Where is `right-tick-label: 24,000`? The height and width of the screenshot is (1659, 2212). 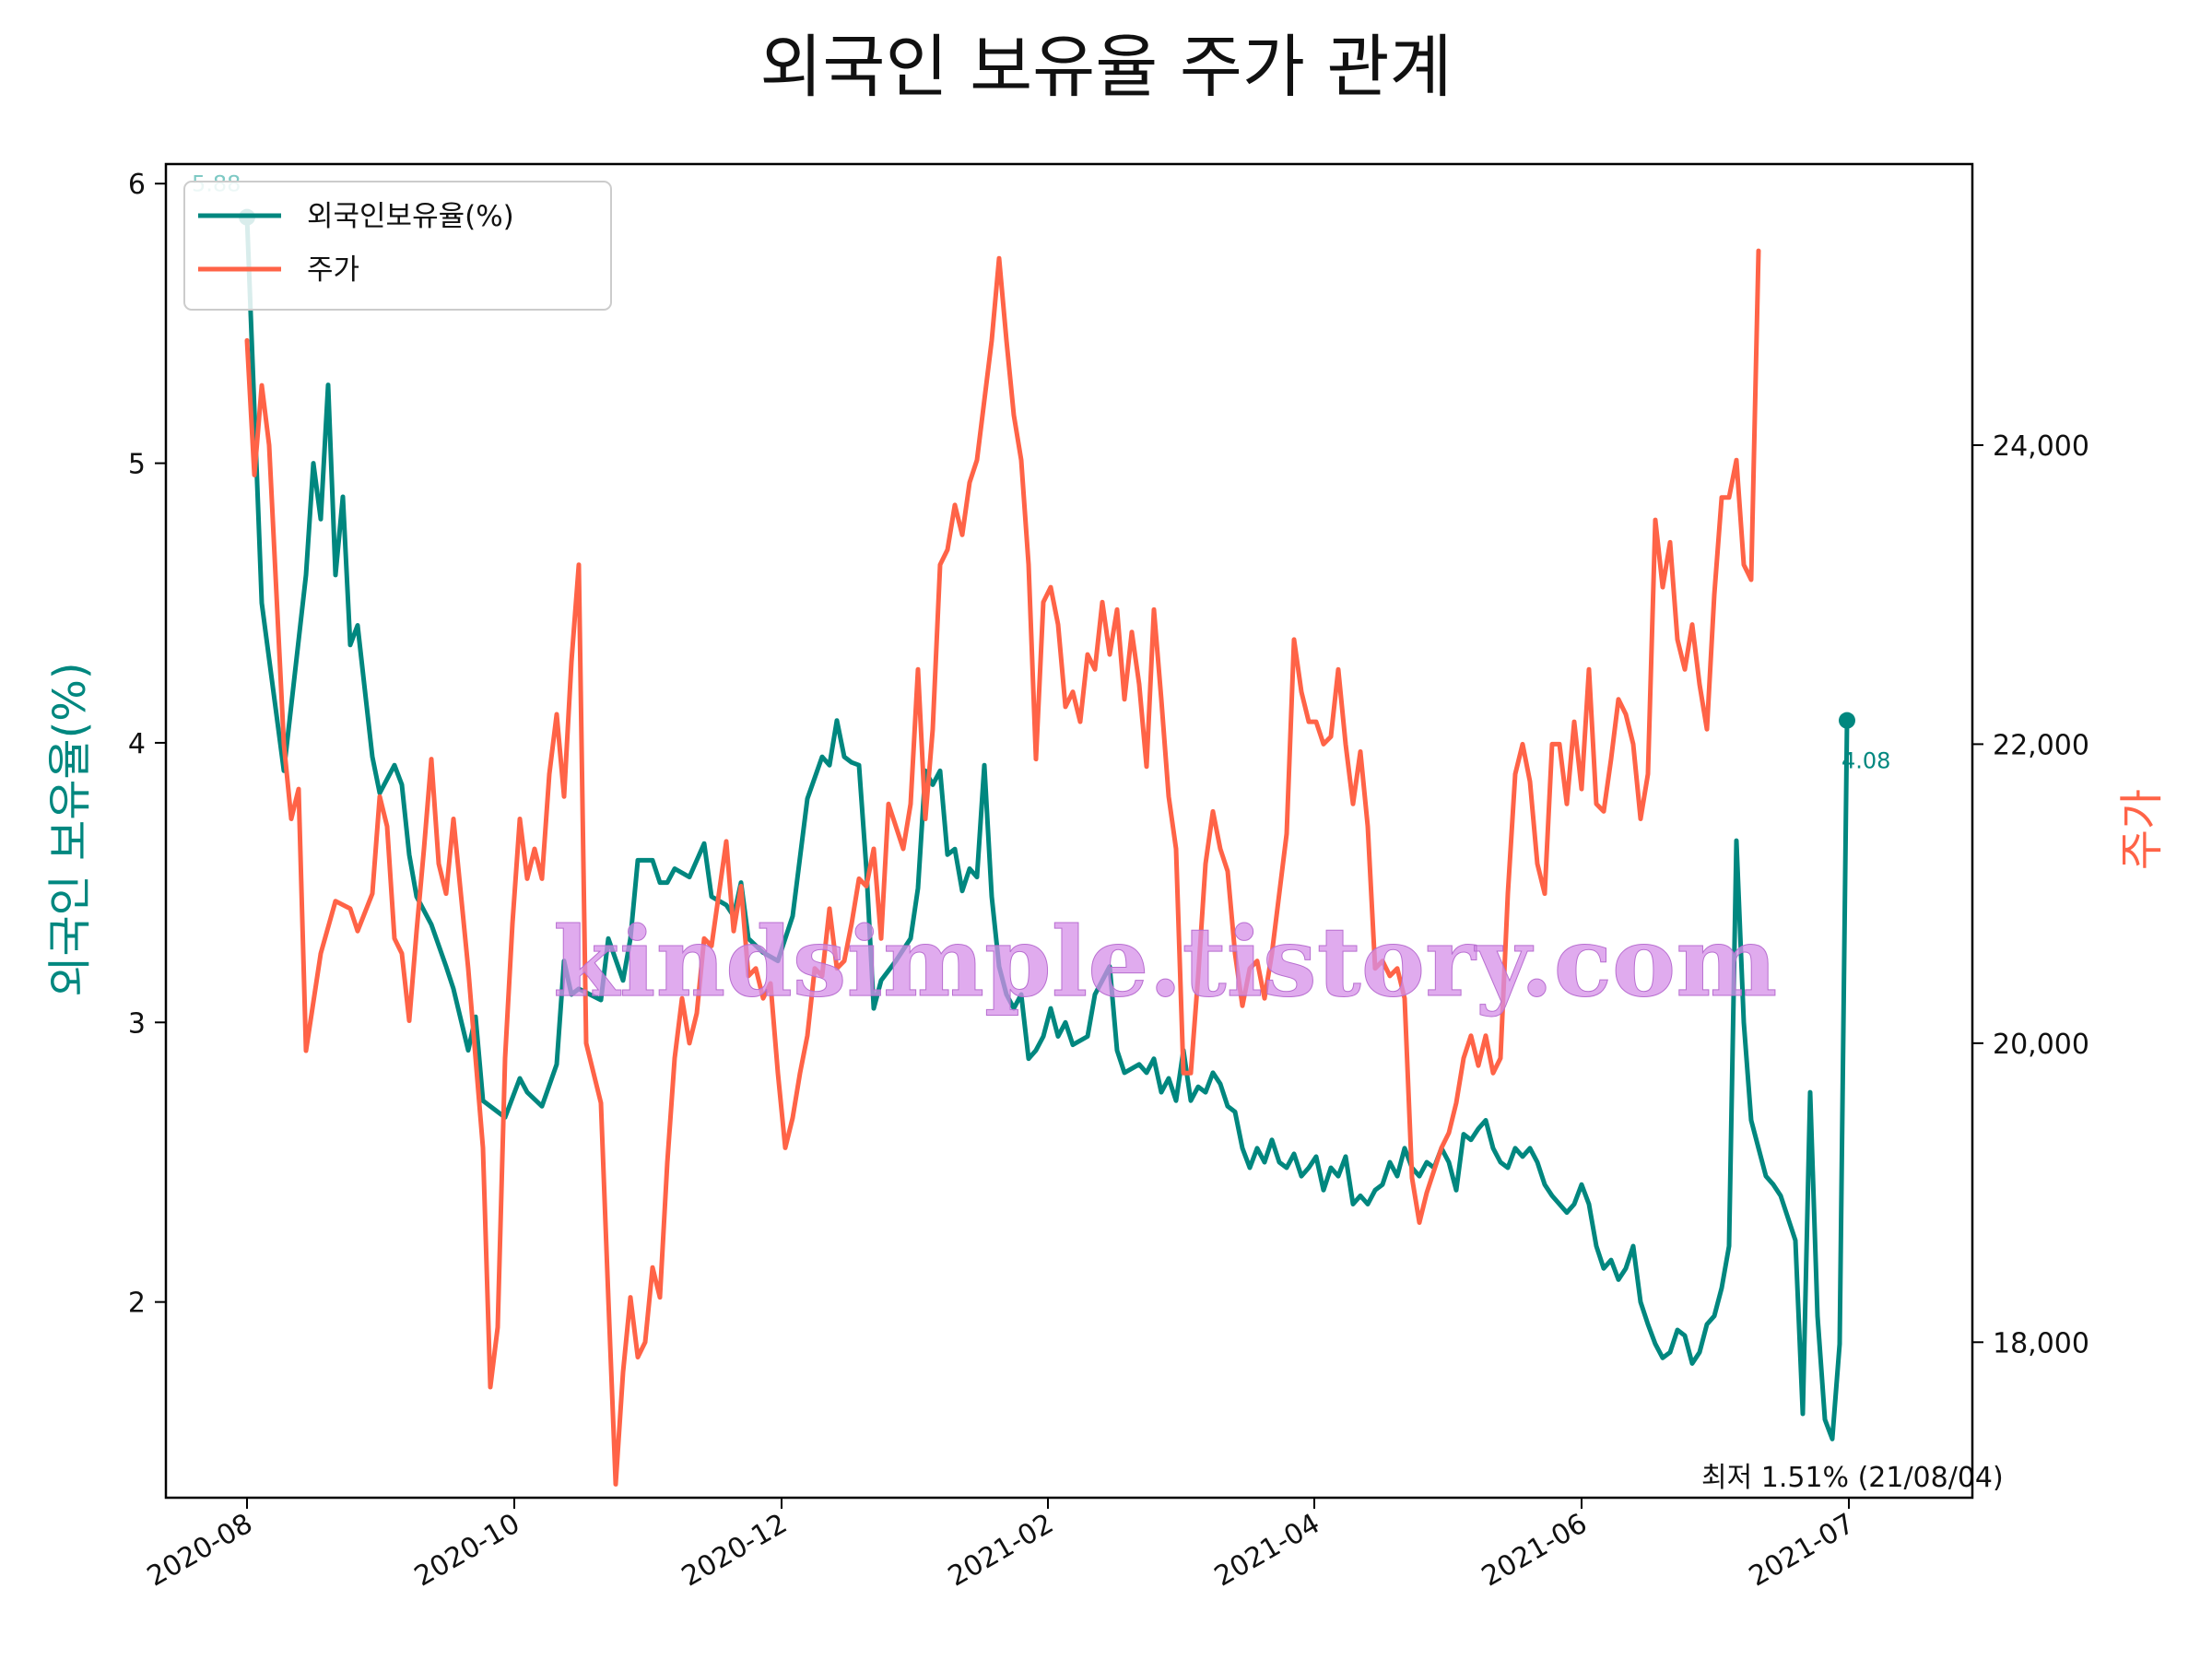
right-tick-label: 24,000 is located at coordinates (2041, 446).